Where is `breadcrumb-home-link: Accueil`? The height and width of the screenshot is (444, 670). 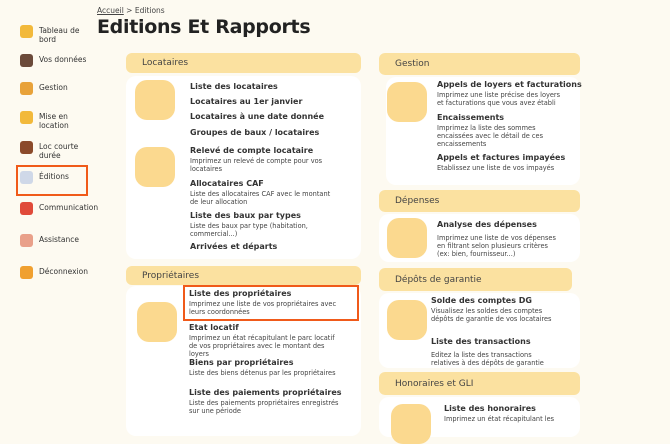
breadcrumb-home-link: Accueil is located at coordinates (110, 10).